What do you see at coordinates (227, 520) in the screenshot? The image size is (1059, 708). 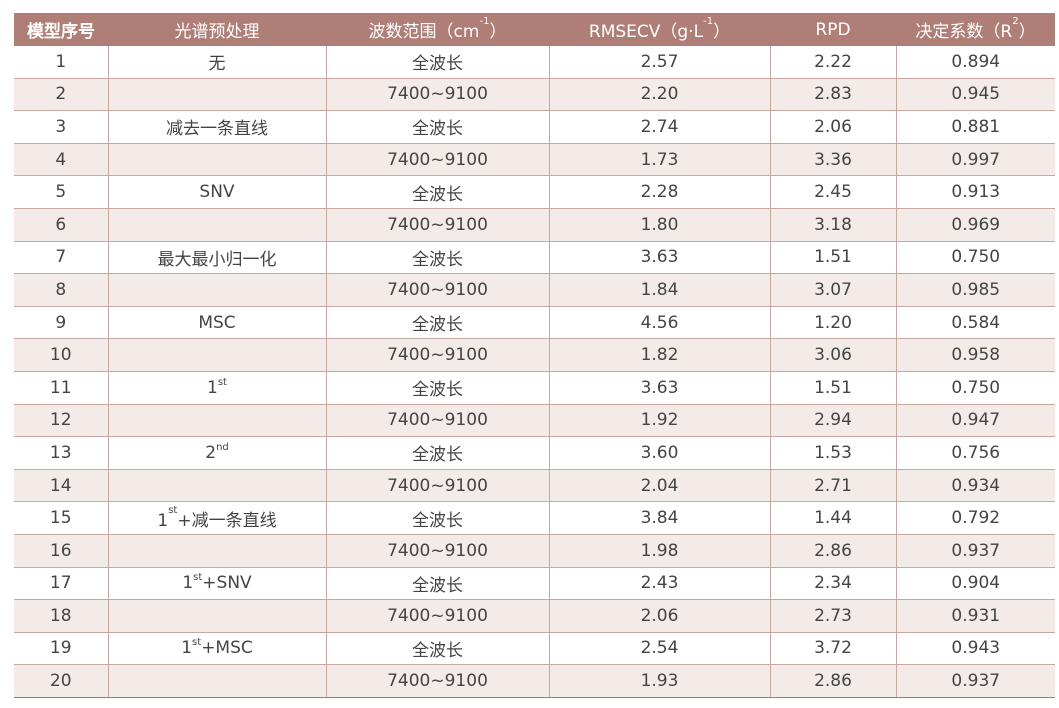 I see `pre-rest: +减一条直线` at bounding box center [227, 520].